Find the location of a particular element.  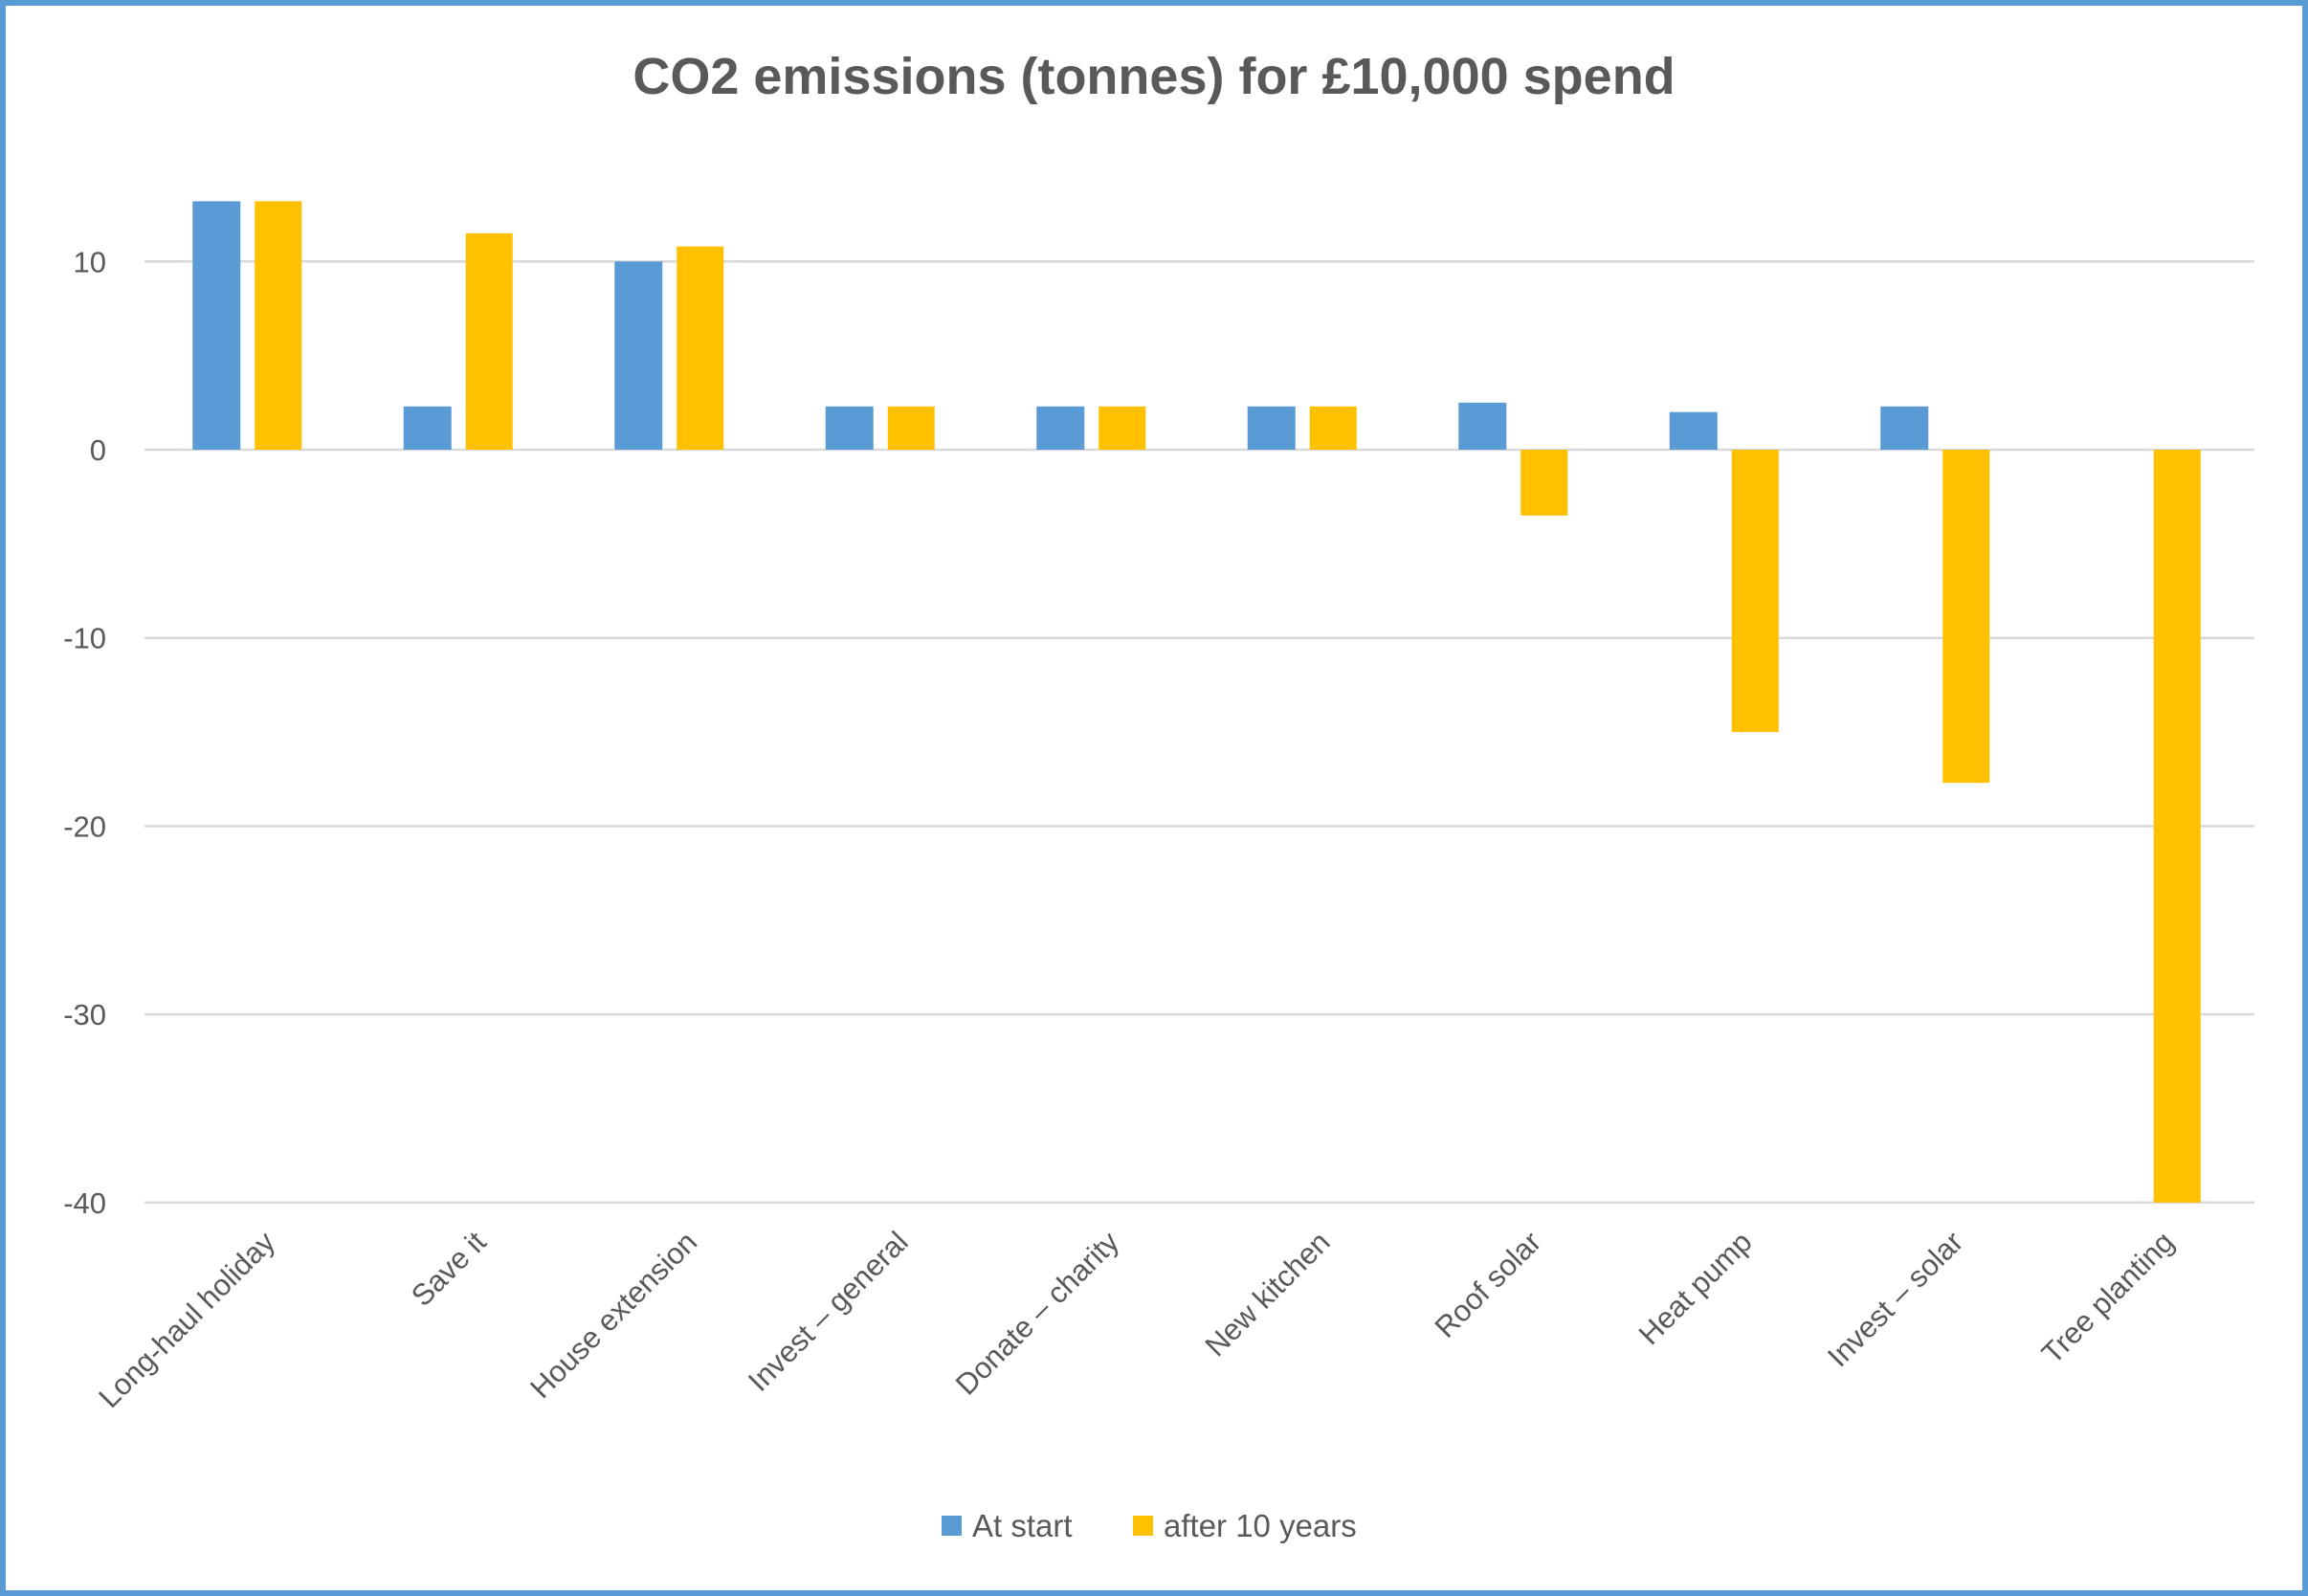

x-tick-label: House extension is located at coordinates (613, 1315).